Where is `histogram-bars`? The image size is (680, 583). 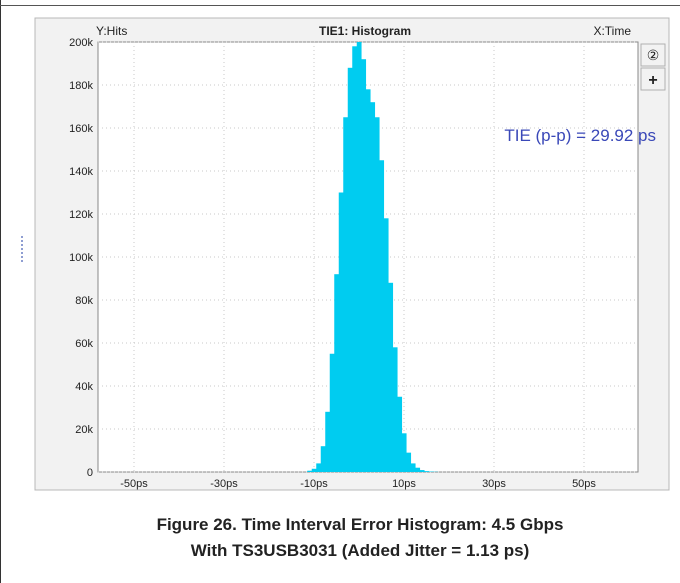
histogram-bars is located at coordinates (373, 257).